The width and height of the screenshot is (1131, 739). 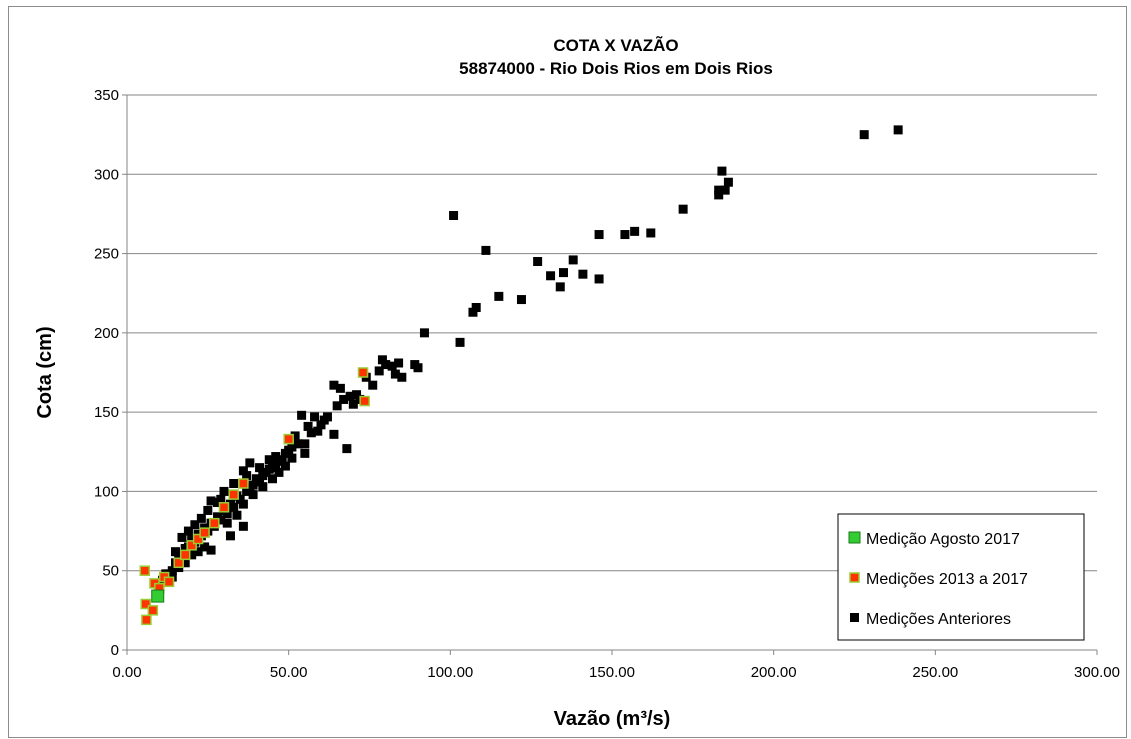 What do you see at coordinates (450, 672) in the screenshot?
I see `x-tick-label-100.00: 100.00` at bounding box center [450, 672].